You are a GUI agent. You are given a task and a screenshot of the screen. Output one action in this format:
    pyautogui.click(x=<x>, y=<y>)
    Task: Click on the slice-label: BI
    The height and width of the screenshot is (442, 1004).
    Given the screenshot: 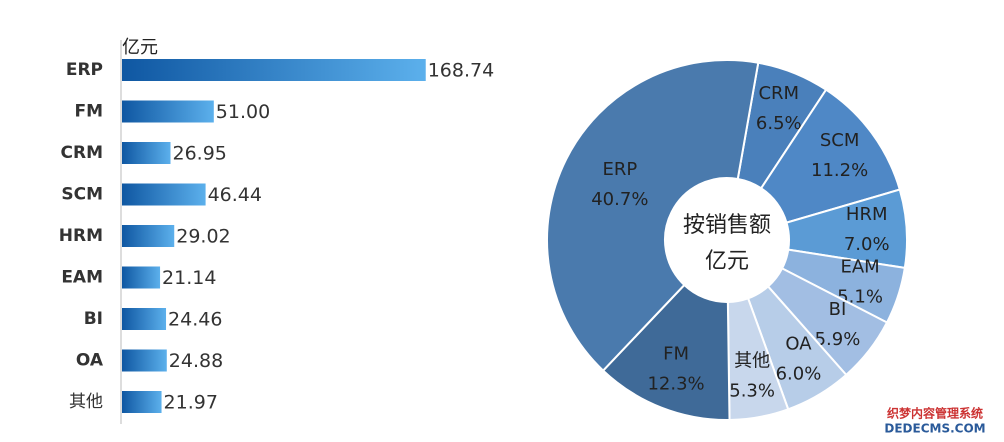 What is the action you would take?
    pyautogui.click(x=838, y=309)
    